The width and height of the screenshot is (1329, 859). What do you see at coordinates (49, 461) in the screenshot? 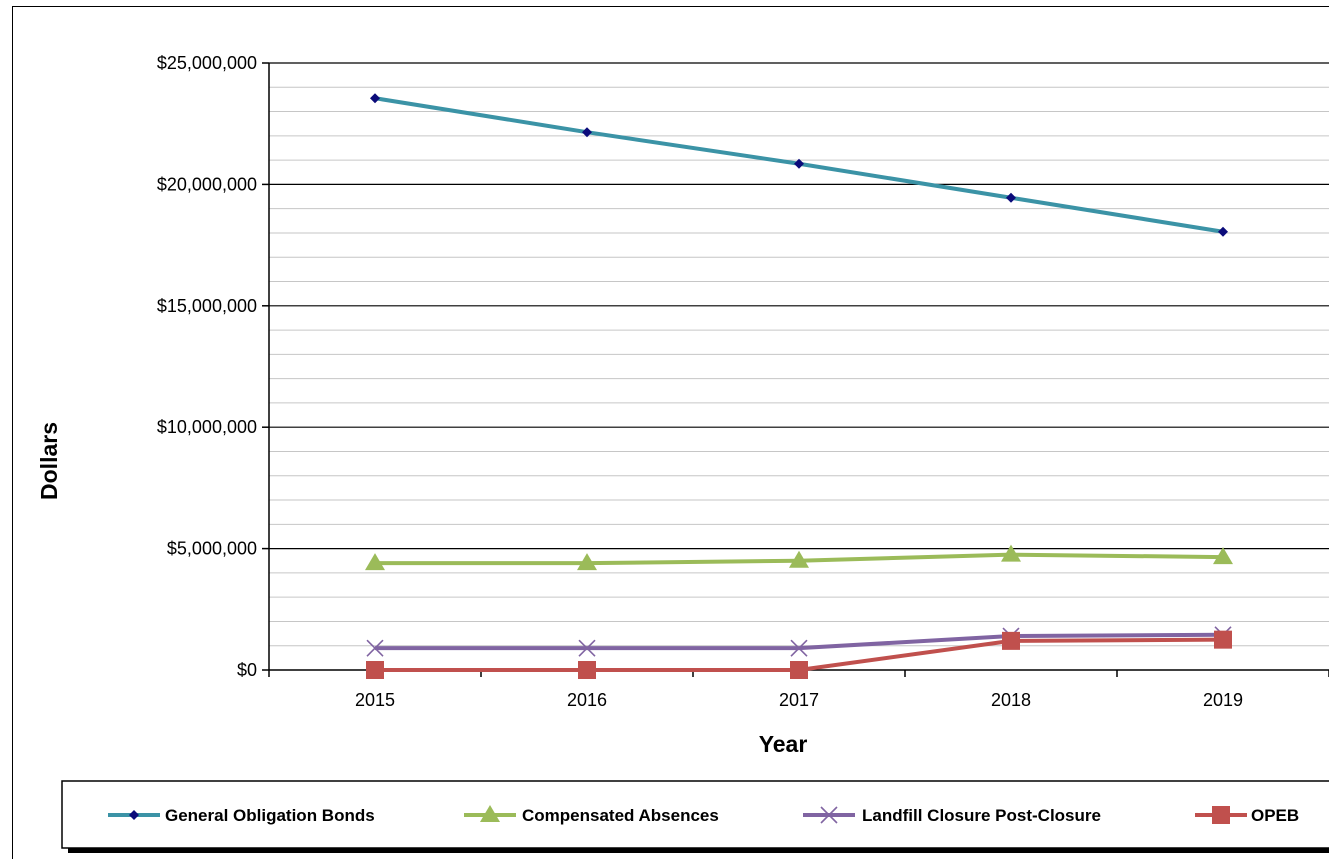
I see `y-axis-title: Dollars` at bounding box center [49, 461].